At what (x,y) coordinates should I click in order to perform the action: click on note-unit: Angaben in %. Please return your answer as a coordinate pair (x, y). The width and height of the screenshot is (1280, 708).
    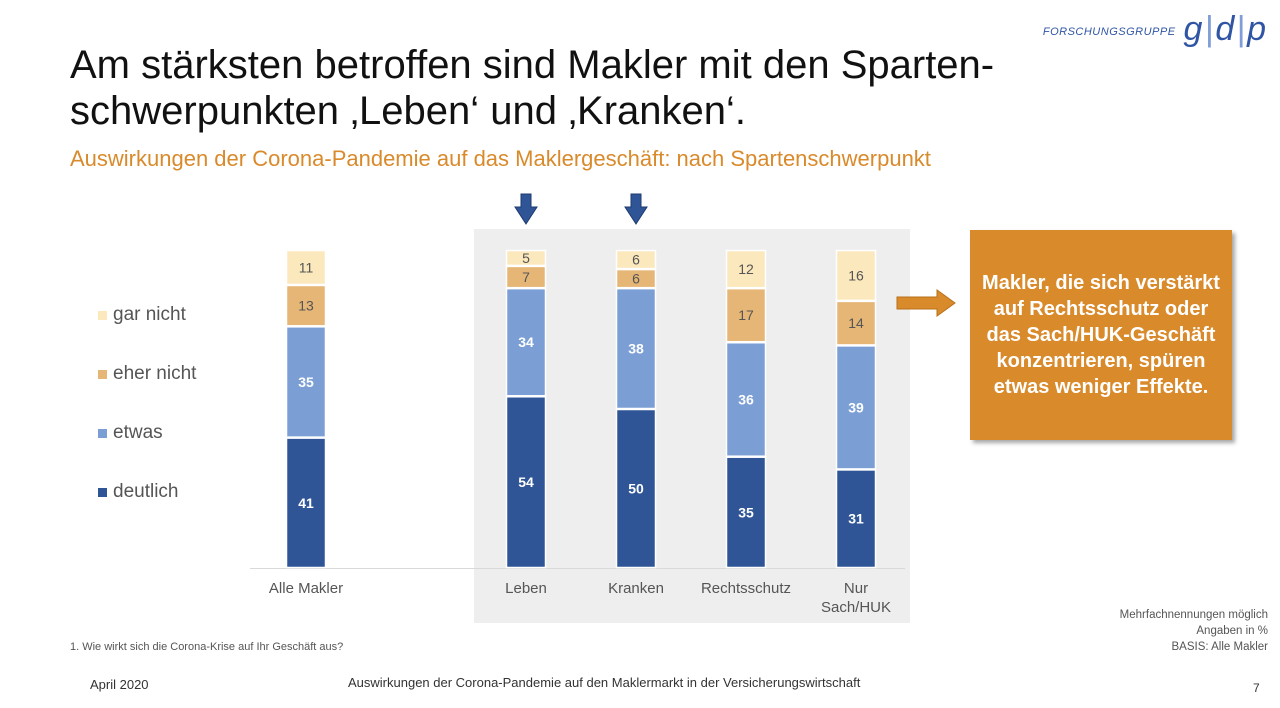
    Looking at the image, I should click on (1232, 631).